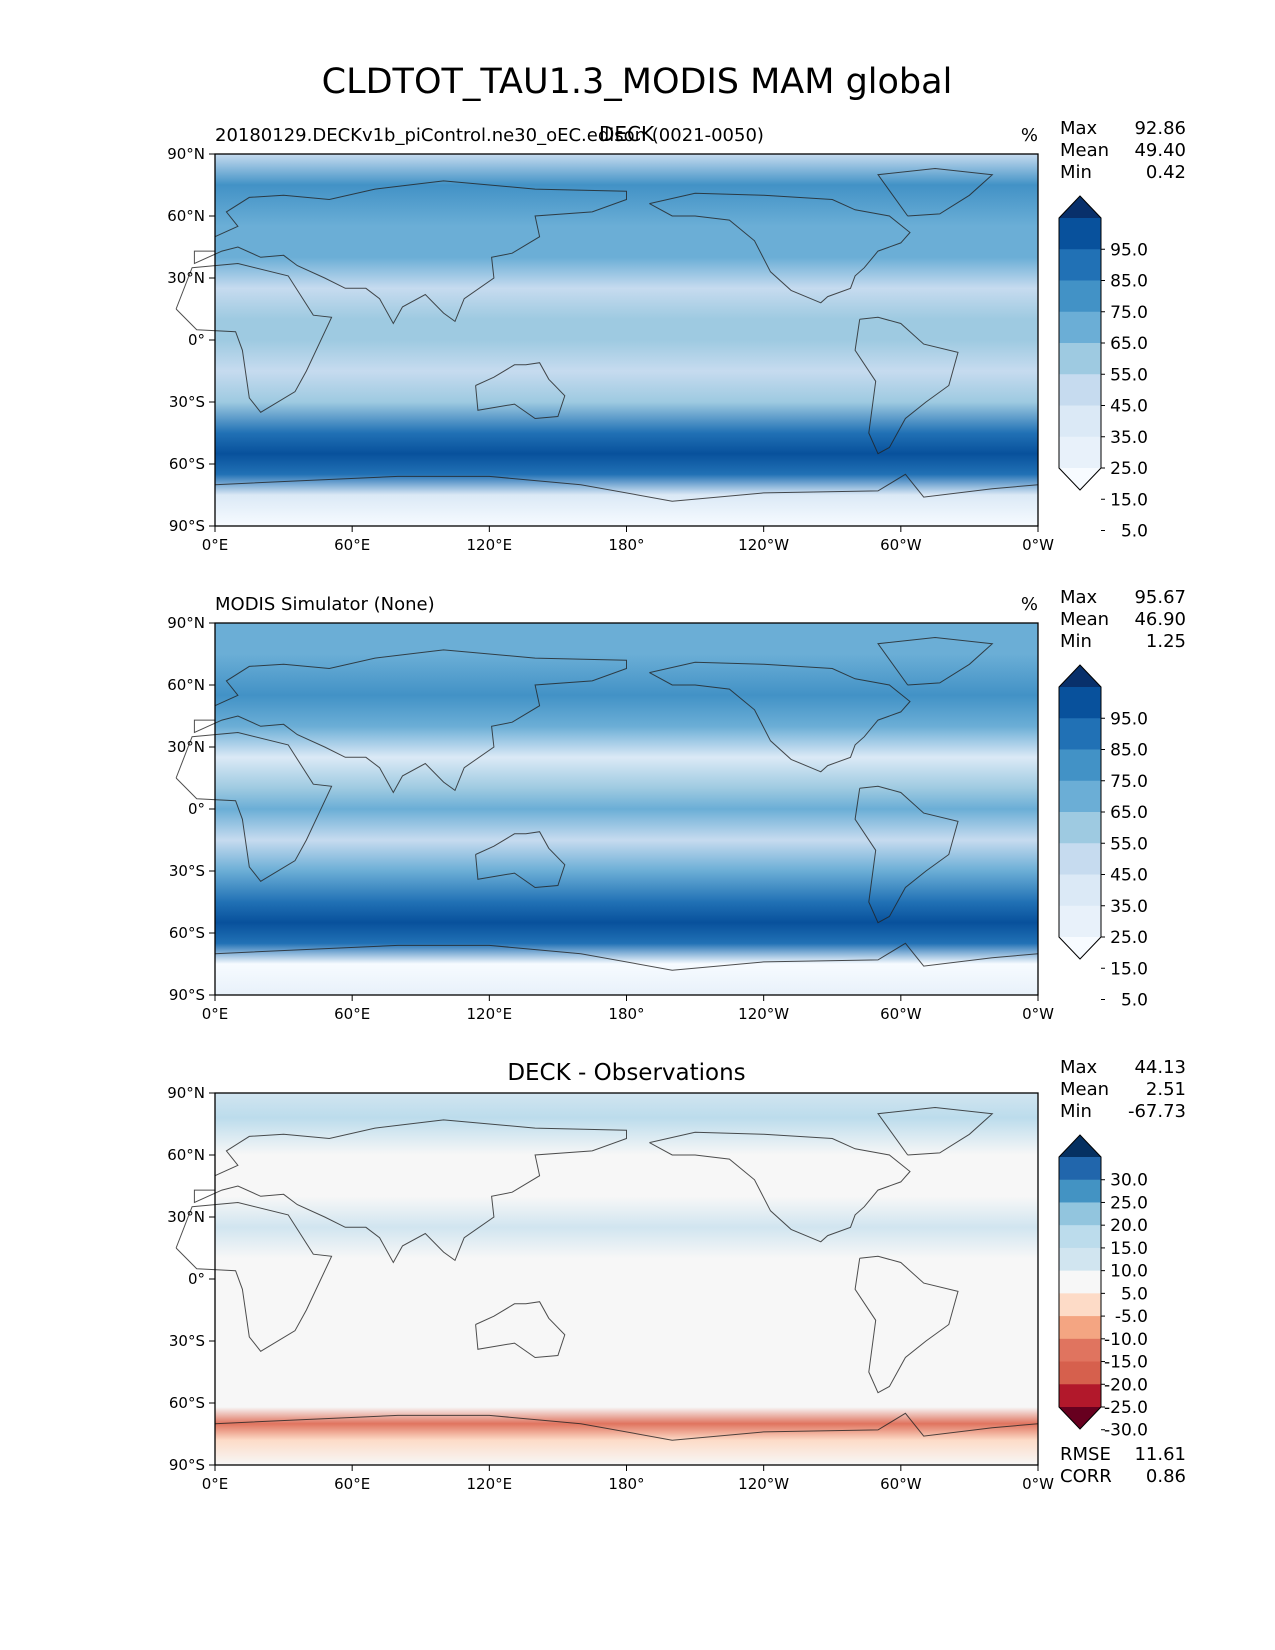 This screenshot has height=1650, width=1275. What do you see at coordinates (187, 995) in the screenshot?
I see `y-tick-label: 90°S` at bounding box center [187, 995].